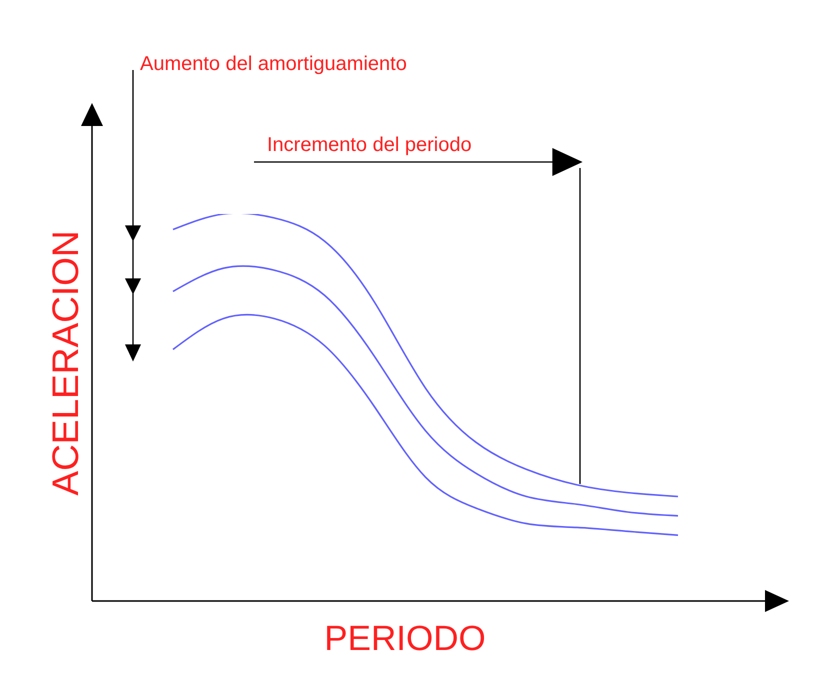 The image size is (822, 680). Describe the element at coordinates (369, 145) in the screenshot. I see `text: Incremento del periodo` at that location.